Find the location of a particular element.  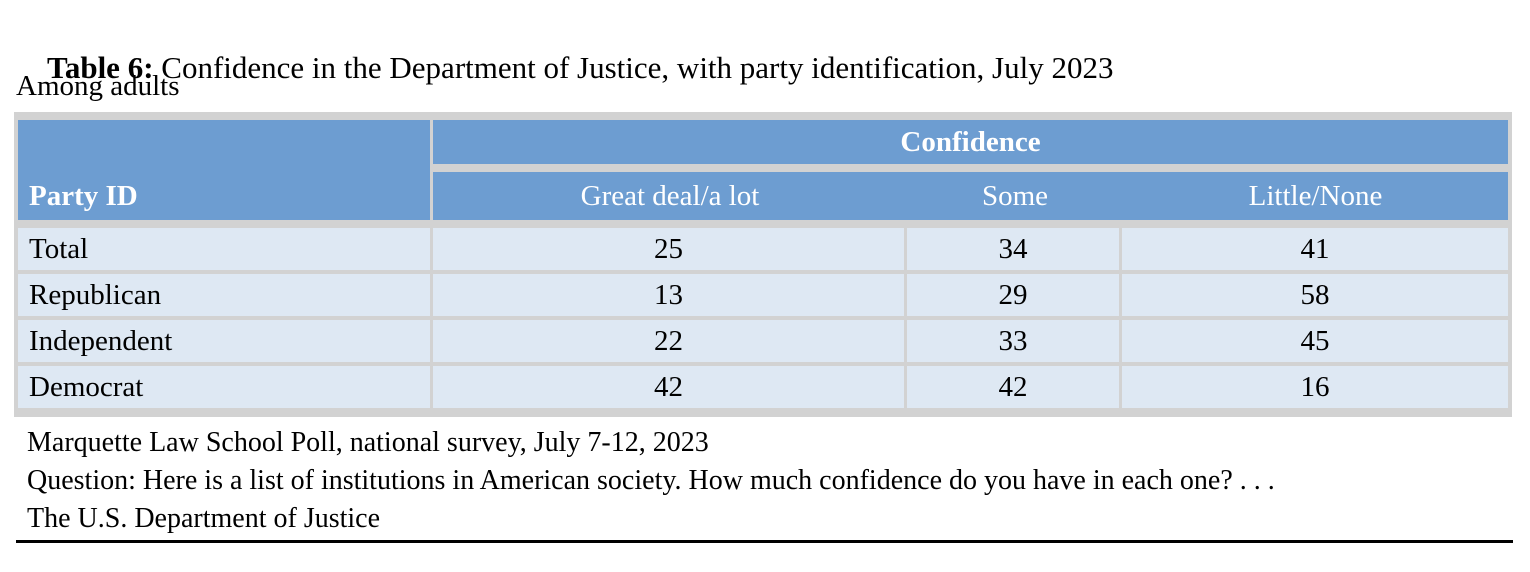

header-divider is located at coordinates (970, 168).